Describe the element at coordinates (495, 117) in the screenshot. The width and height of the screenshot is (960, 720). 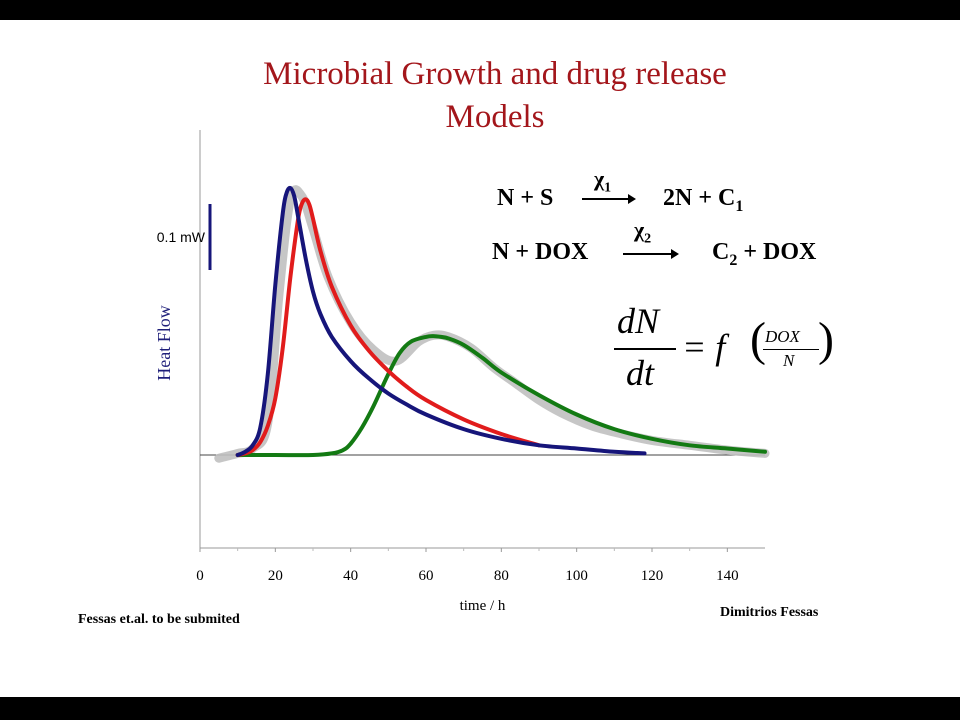
I see `slide-title-line2: Models` at that location.